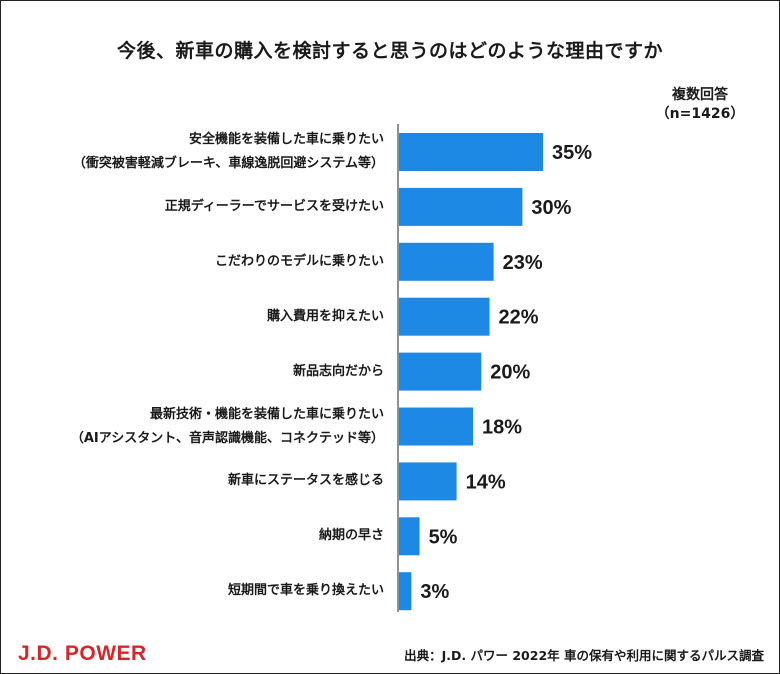 The height and width of the screenshot is (674, 780). What do you see at coordinates (228, 163) in the screenshot?
I see `category-label-line: （衝突被害軽減ブレーキ、車線逸脱回避システム等）` at bounding box center [228, 163].